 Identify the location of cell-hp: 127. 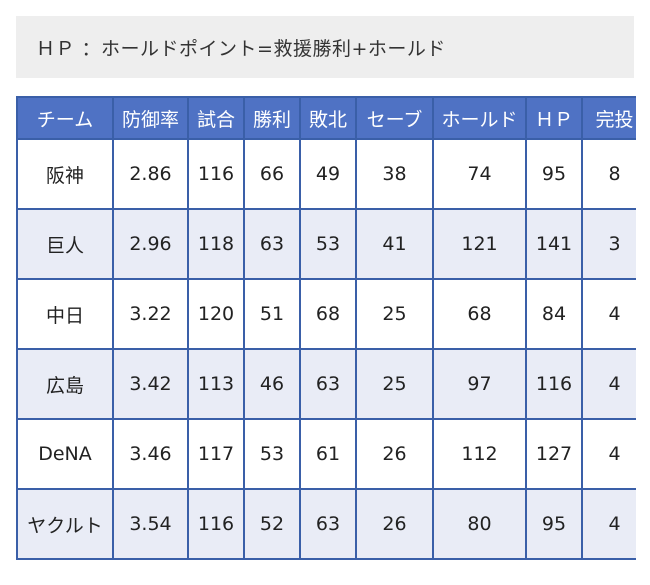
(554, 454).